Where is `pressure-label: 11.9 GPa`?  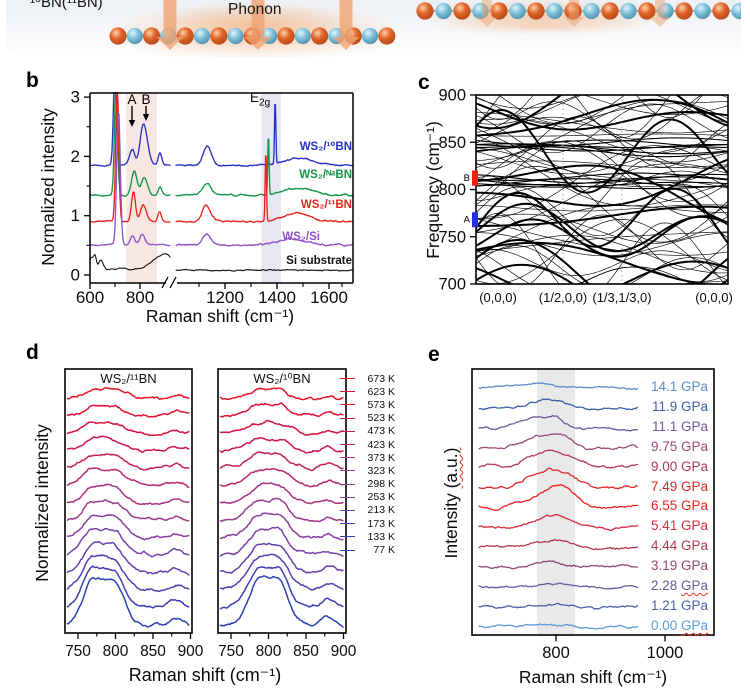
pressure-label: 11.9 GPa is located at coordinates (648, 406).